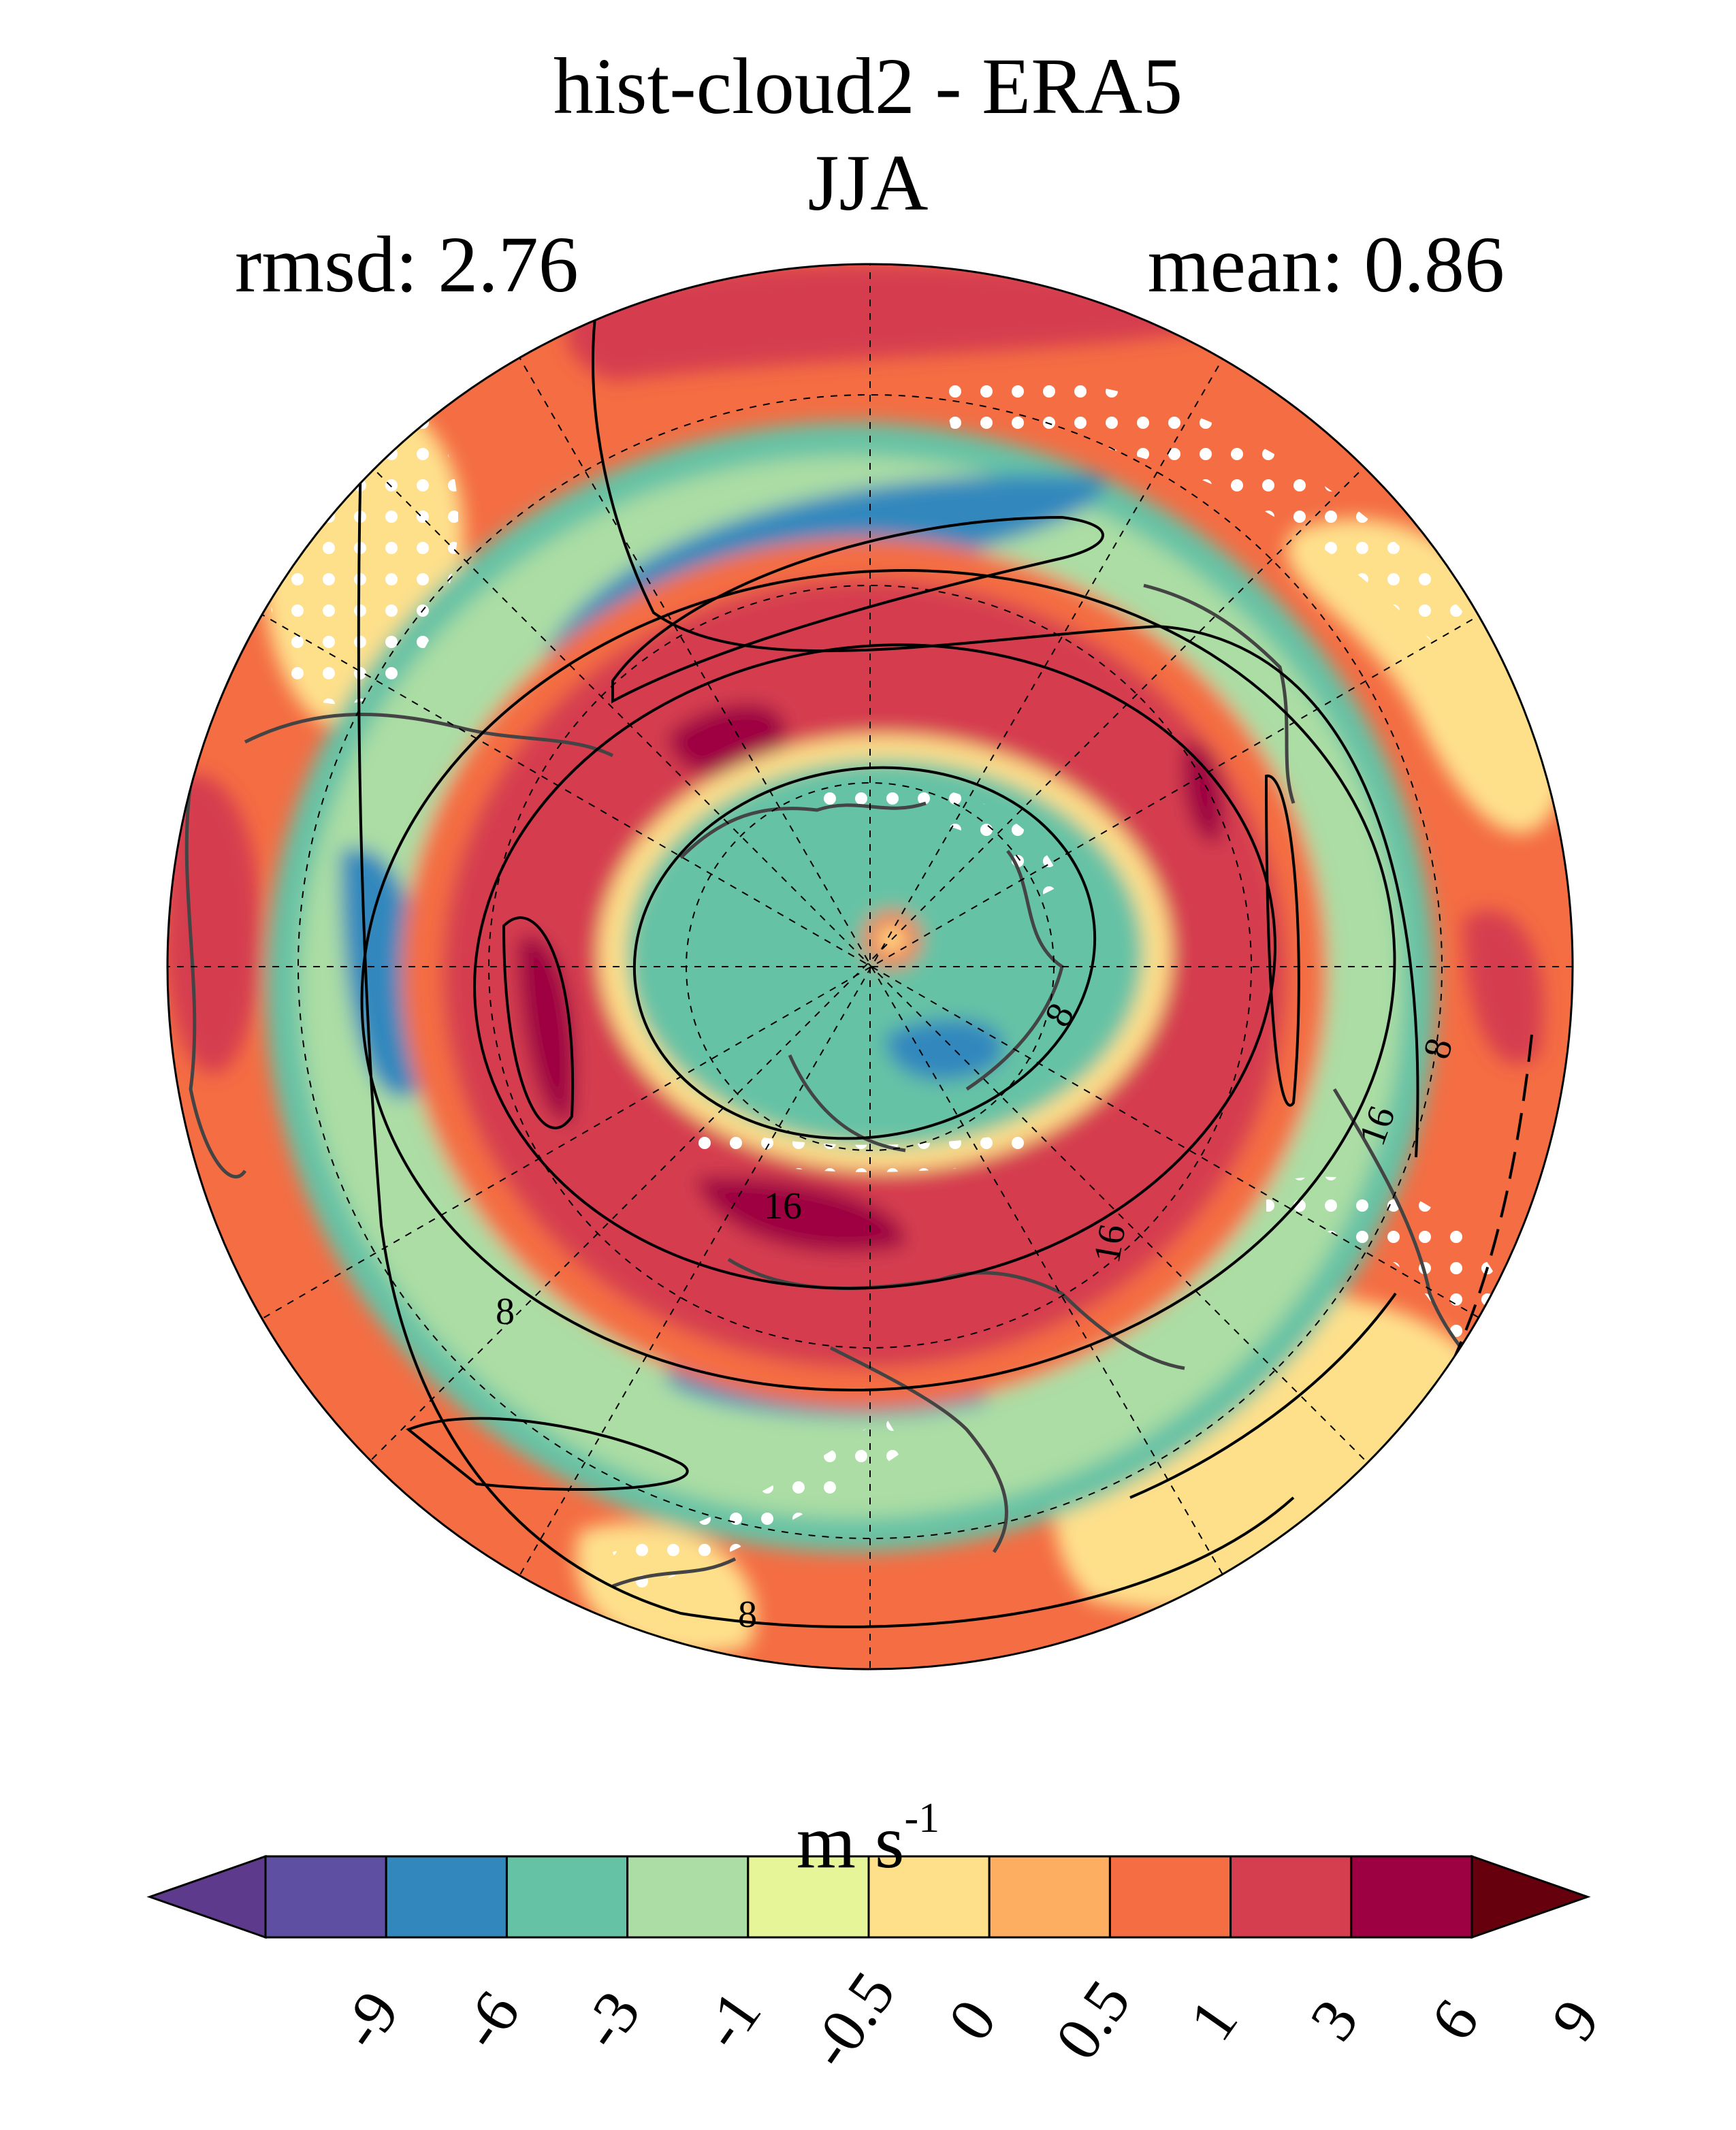 This screenshot has width=1736, height=2130. Describe the element at coordinates (1093, 2020) in the screenshot. I see `colorbar-tick-label: 0.5` at that location.